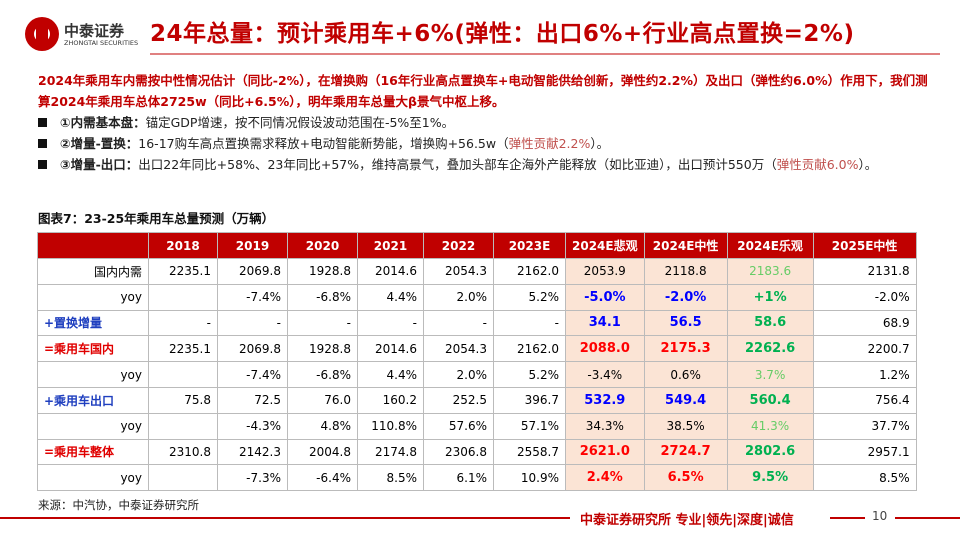  What do you see at coordinates (183, 245) in the screenshot?
I see `column-header: 2018` at bounding box center [183, 245].